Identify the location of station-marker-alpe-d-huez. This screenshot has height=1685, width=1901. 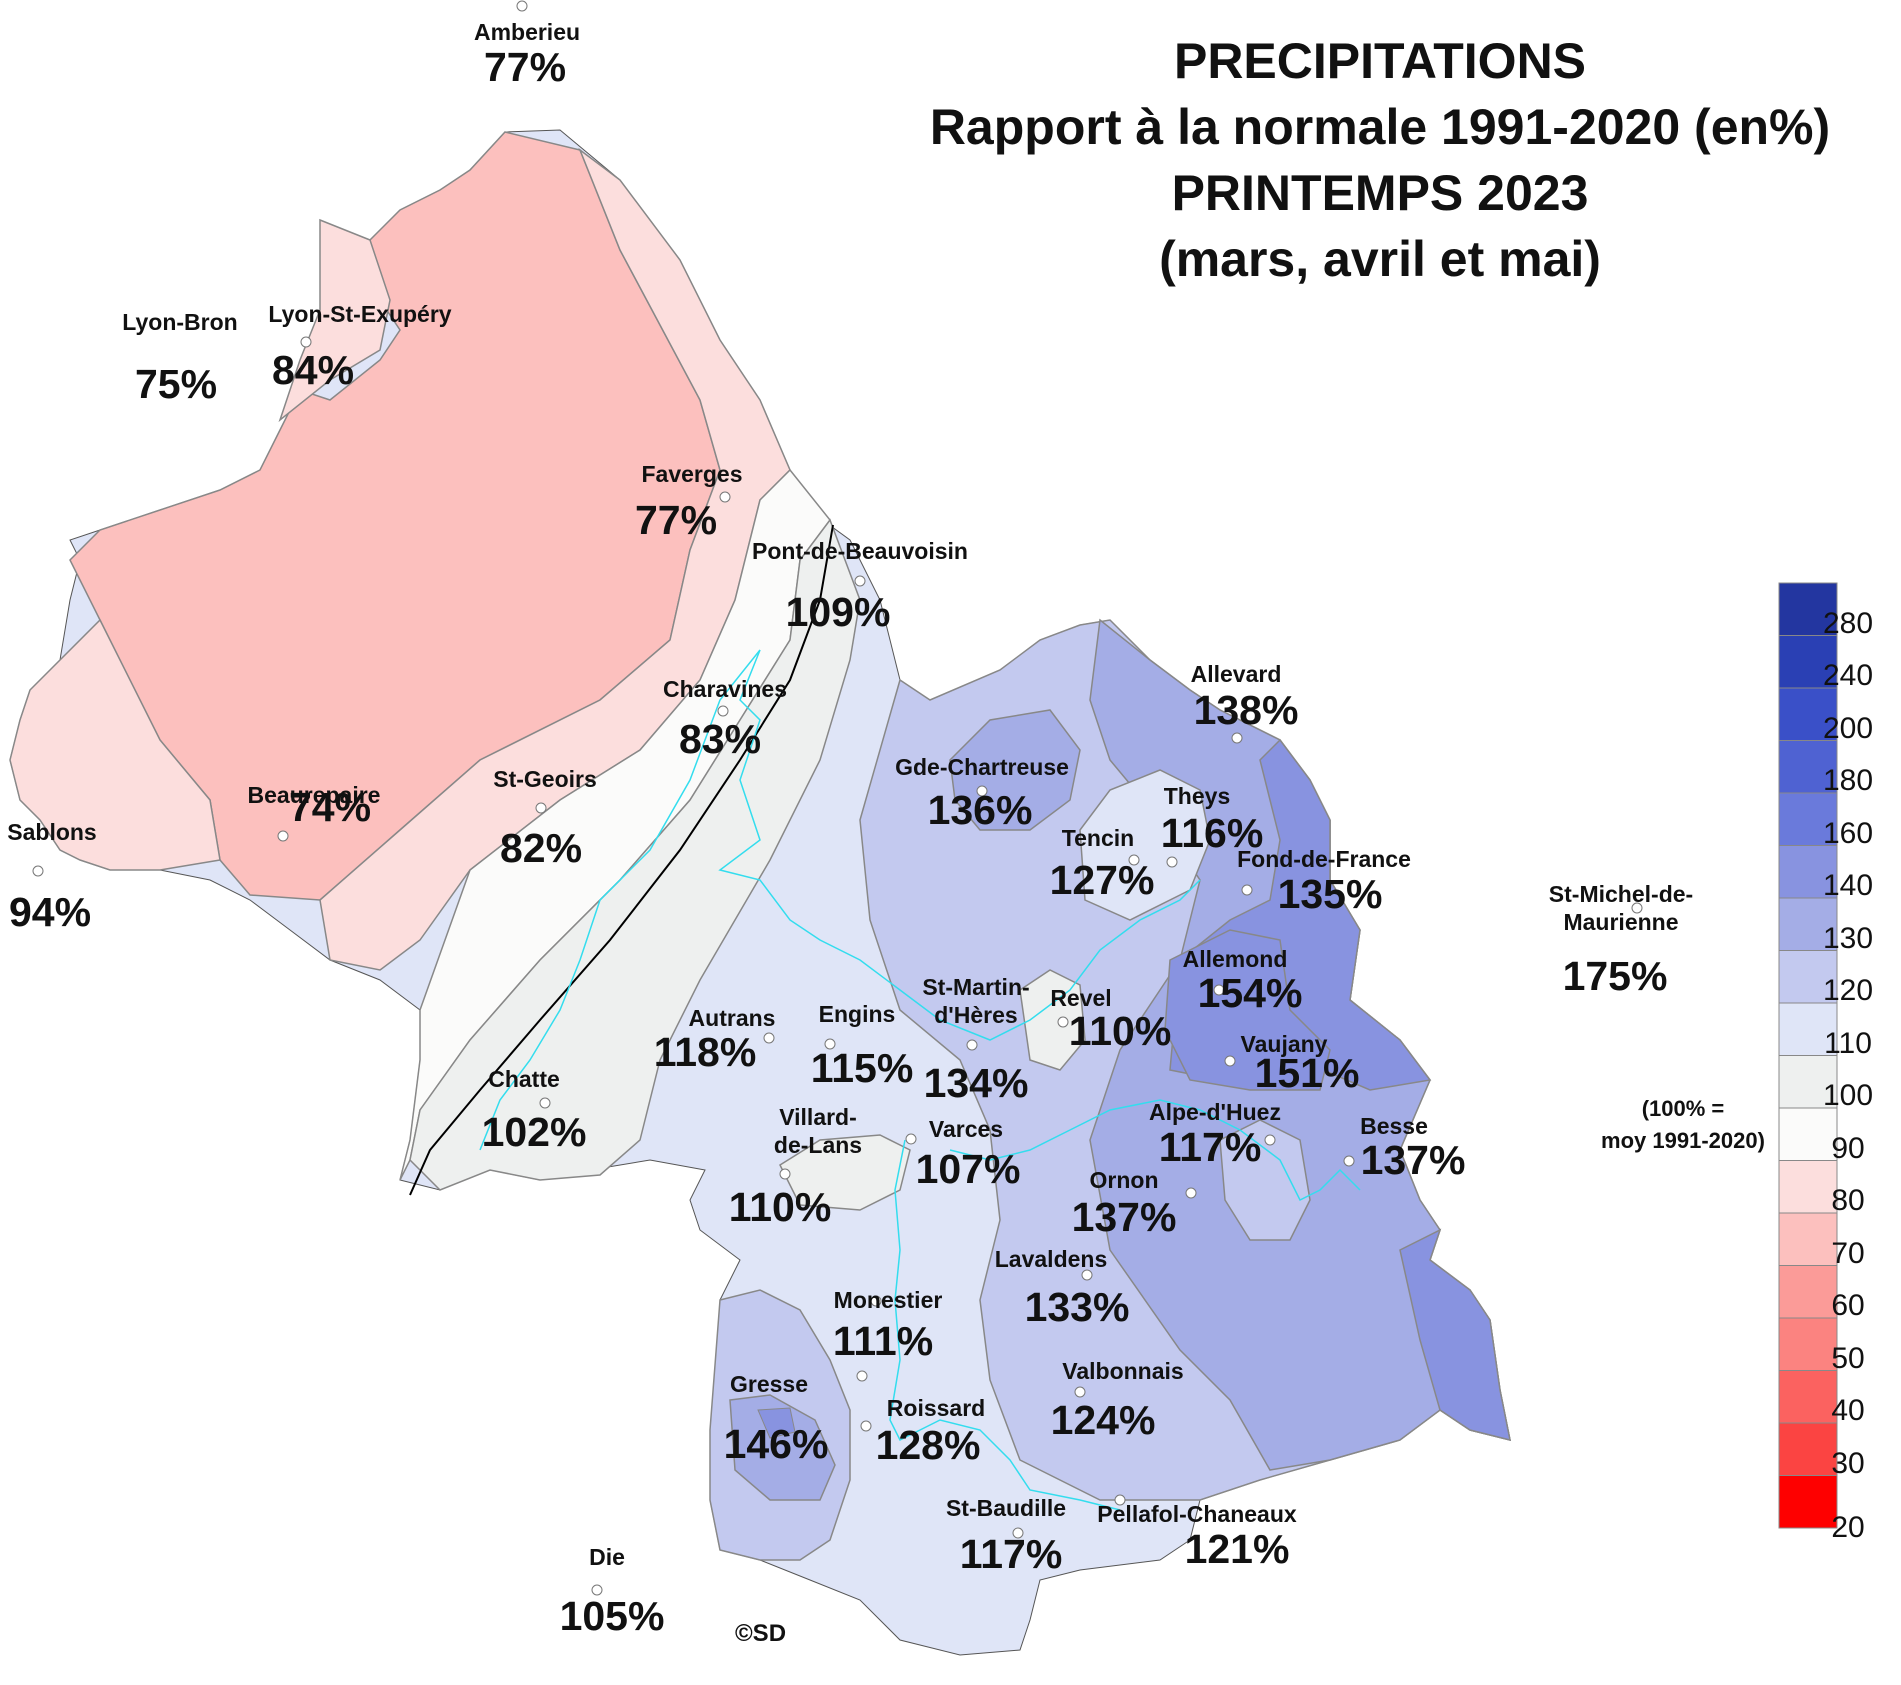
(1270, 1140).